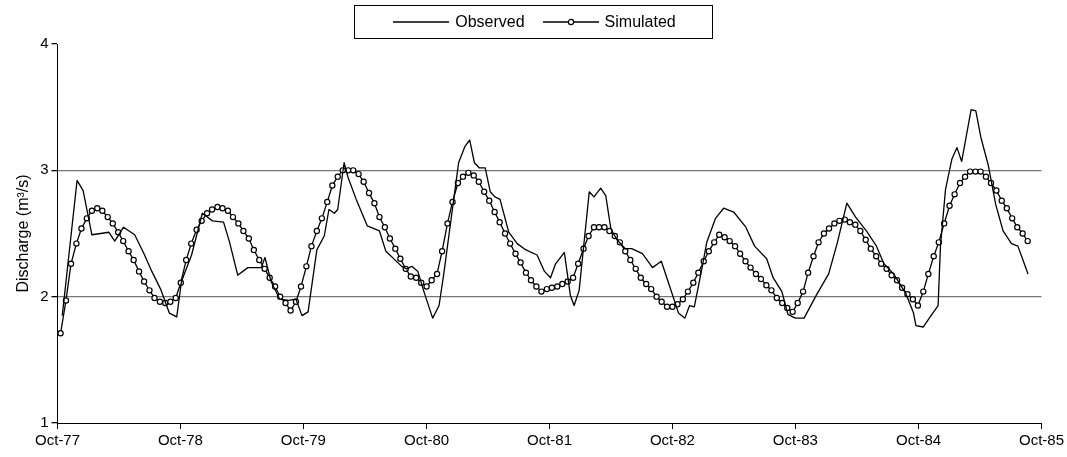 The height and width of the screenshot is (457, 1067). I want to click on y-tick-label: 4, so click(44, 43).